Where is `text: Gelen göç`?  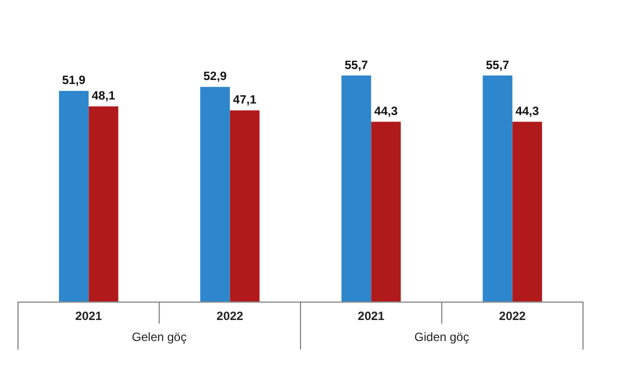 text: Gelen göç is located at coordinates (159, 337).